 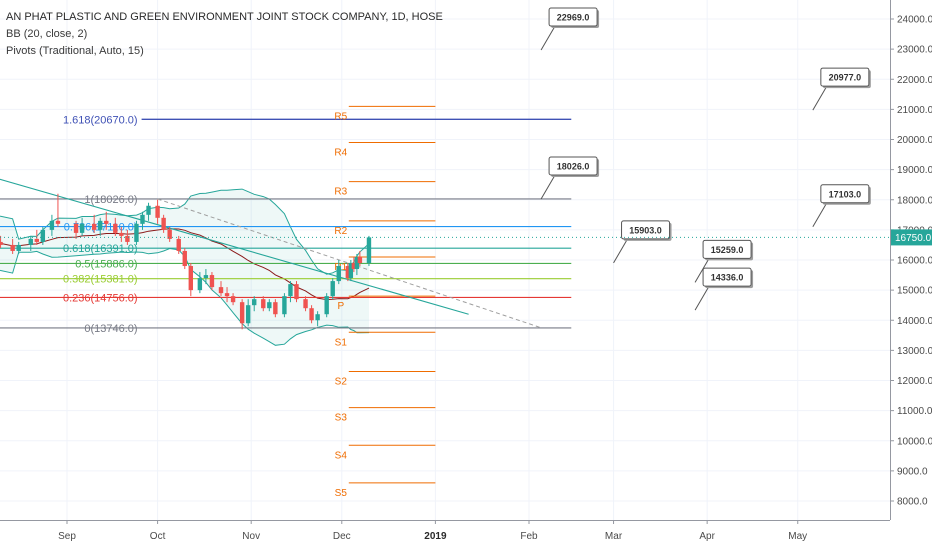 I want to click on pivot-label: R4, so click(x=340, y=153).